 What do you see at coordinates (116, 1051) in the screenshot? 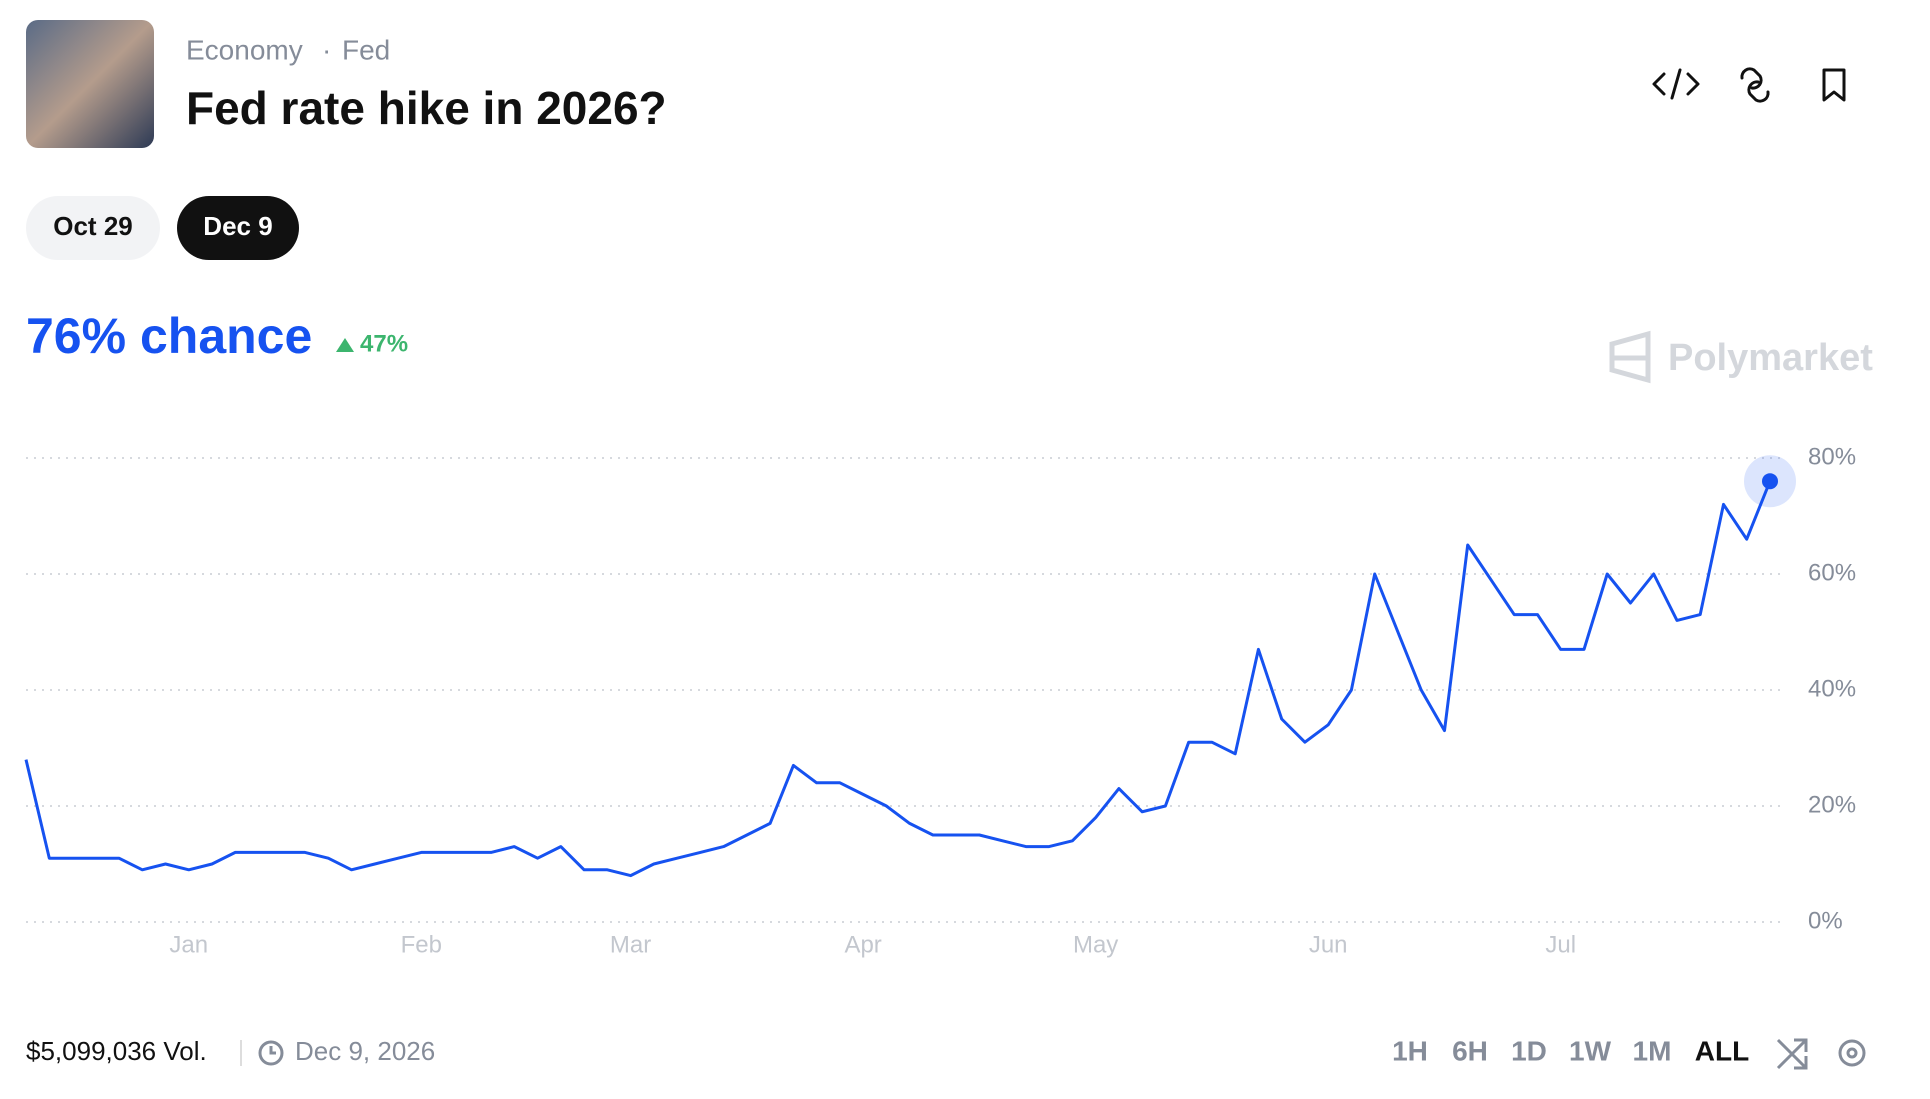
I see `volume: $5,099,036 Vol.` at bounding box center [116, 1051].